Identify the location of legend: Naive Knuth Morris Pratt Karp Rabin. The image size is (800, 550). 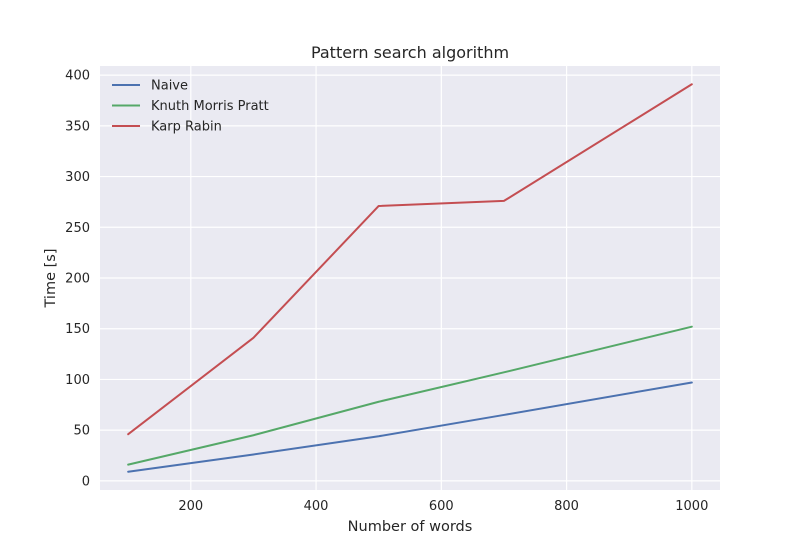
(190, 107).